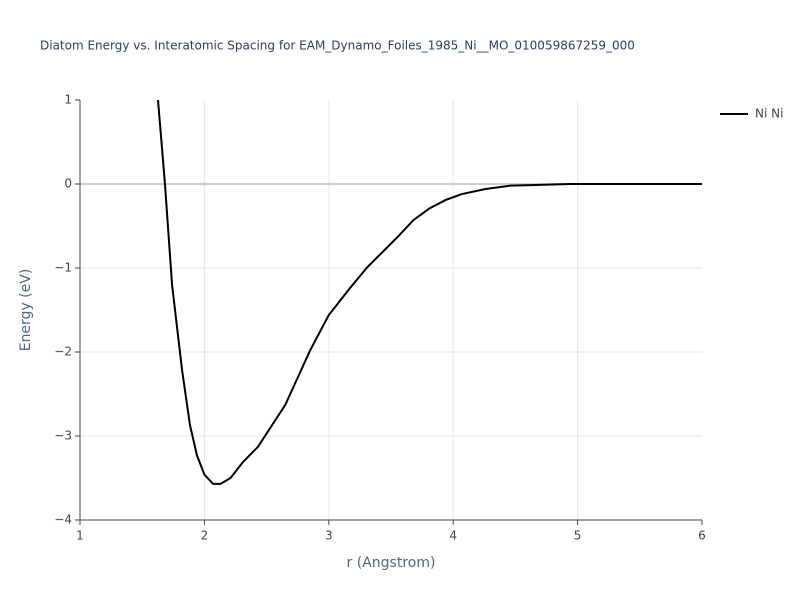  Describe the element at coordinates (453, 536) in the screenshot. I see `x-tick-label: 4` at that location.